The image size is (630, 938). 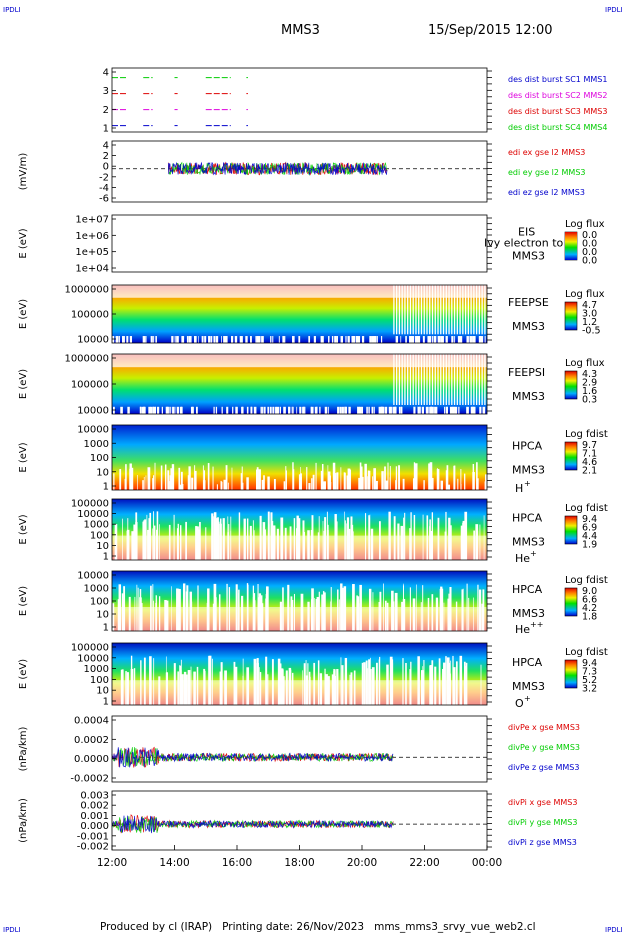 I want to click on colorbar-label: 9.4, so click(x=589, y=663).